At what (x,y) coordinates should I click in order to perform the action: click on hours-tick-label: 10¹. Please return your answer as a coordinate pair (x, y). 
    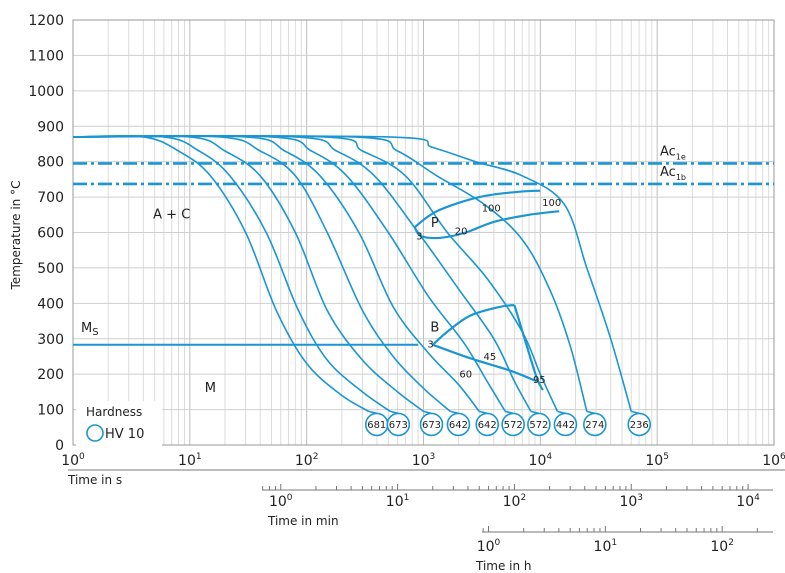
    Looking at the image, I should click on (606, 546).